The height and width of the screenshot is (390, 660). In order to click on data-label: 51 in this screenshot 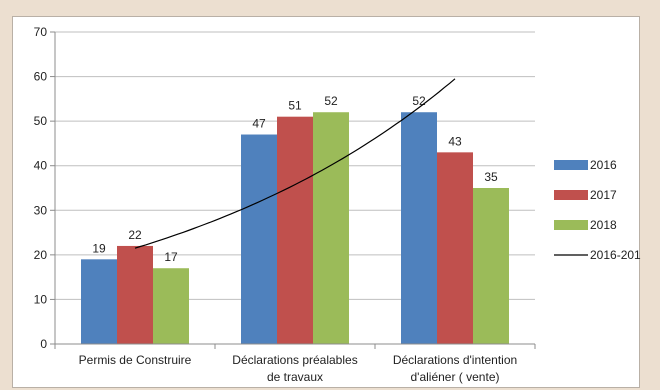, I will do `click(295, 106)`.